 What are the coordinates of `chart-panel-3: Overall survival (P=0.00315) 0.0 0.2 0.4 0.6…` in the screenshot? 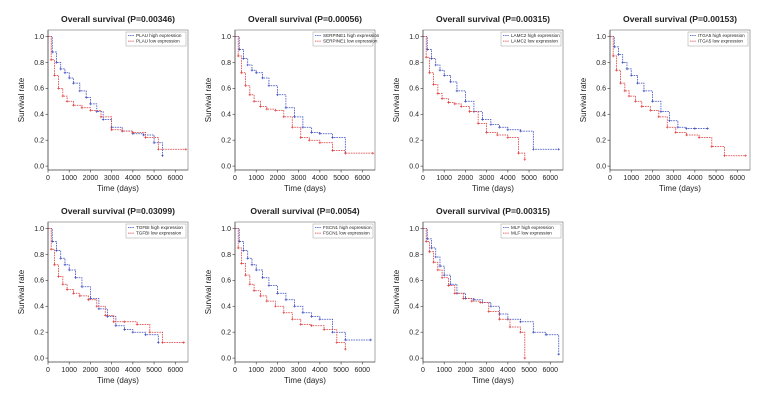 It's located at (478, 103).